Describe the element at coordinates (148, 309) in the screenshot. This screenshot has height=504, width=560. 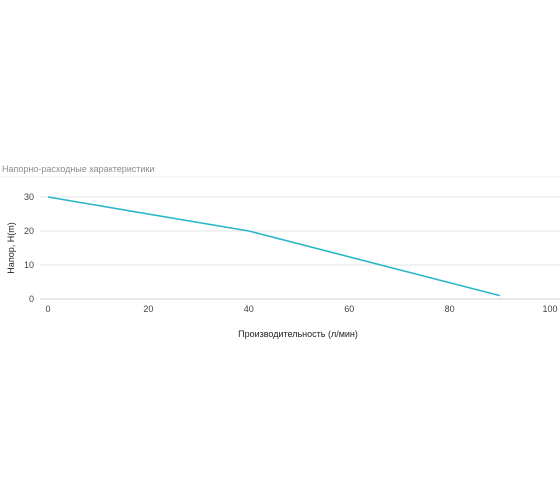
I see `x-tick-label: 20` at that location.